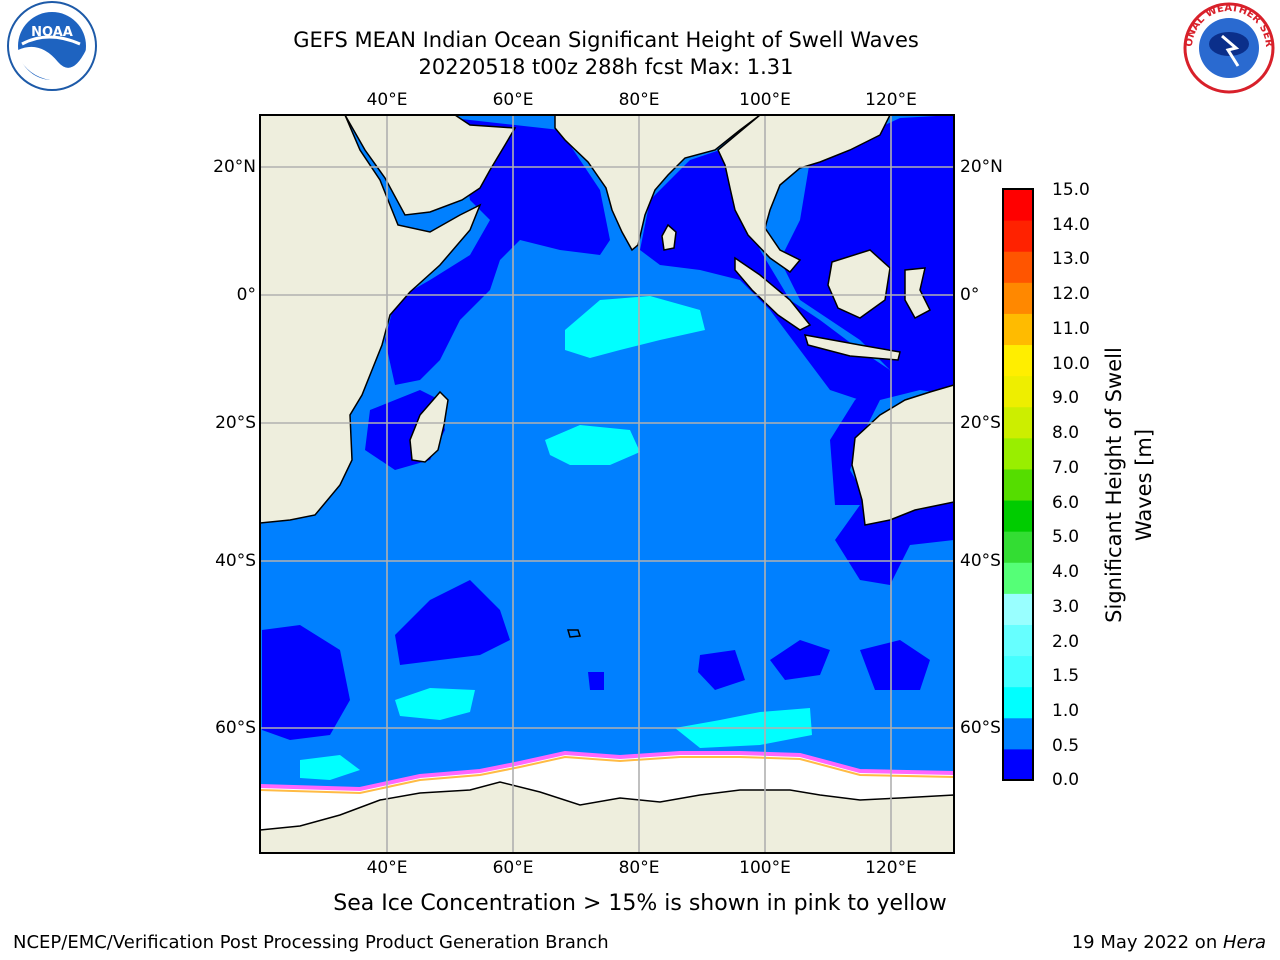 Image resolution: width=1280 pixels, height=960 pixels. What do you see at coordinates (970, 295) in the screenshot?
I see `lat-tick-right-0: 0°` at bounding box center [970, 295].